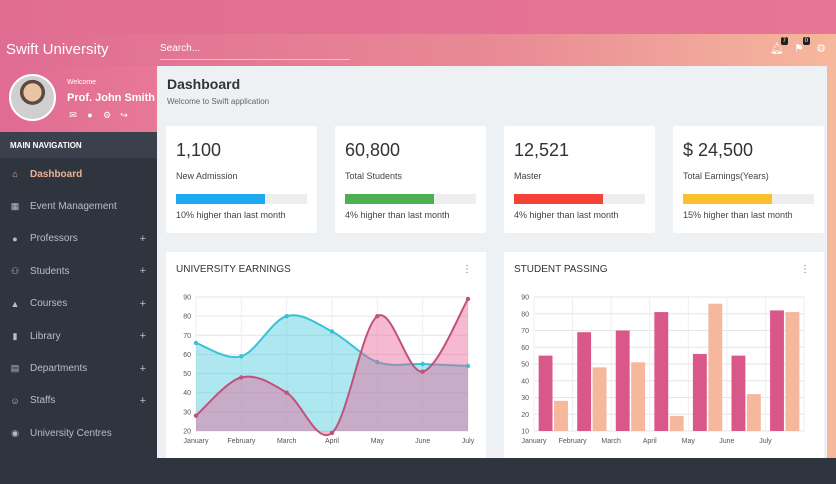 This screenshot has height=484, width=836. I want to click on sidebar-item-event-management: ▦ Event Management, so click(78, 206).